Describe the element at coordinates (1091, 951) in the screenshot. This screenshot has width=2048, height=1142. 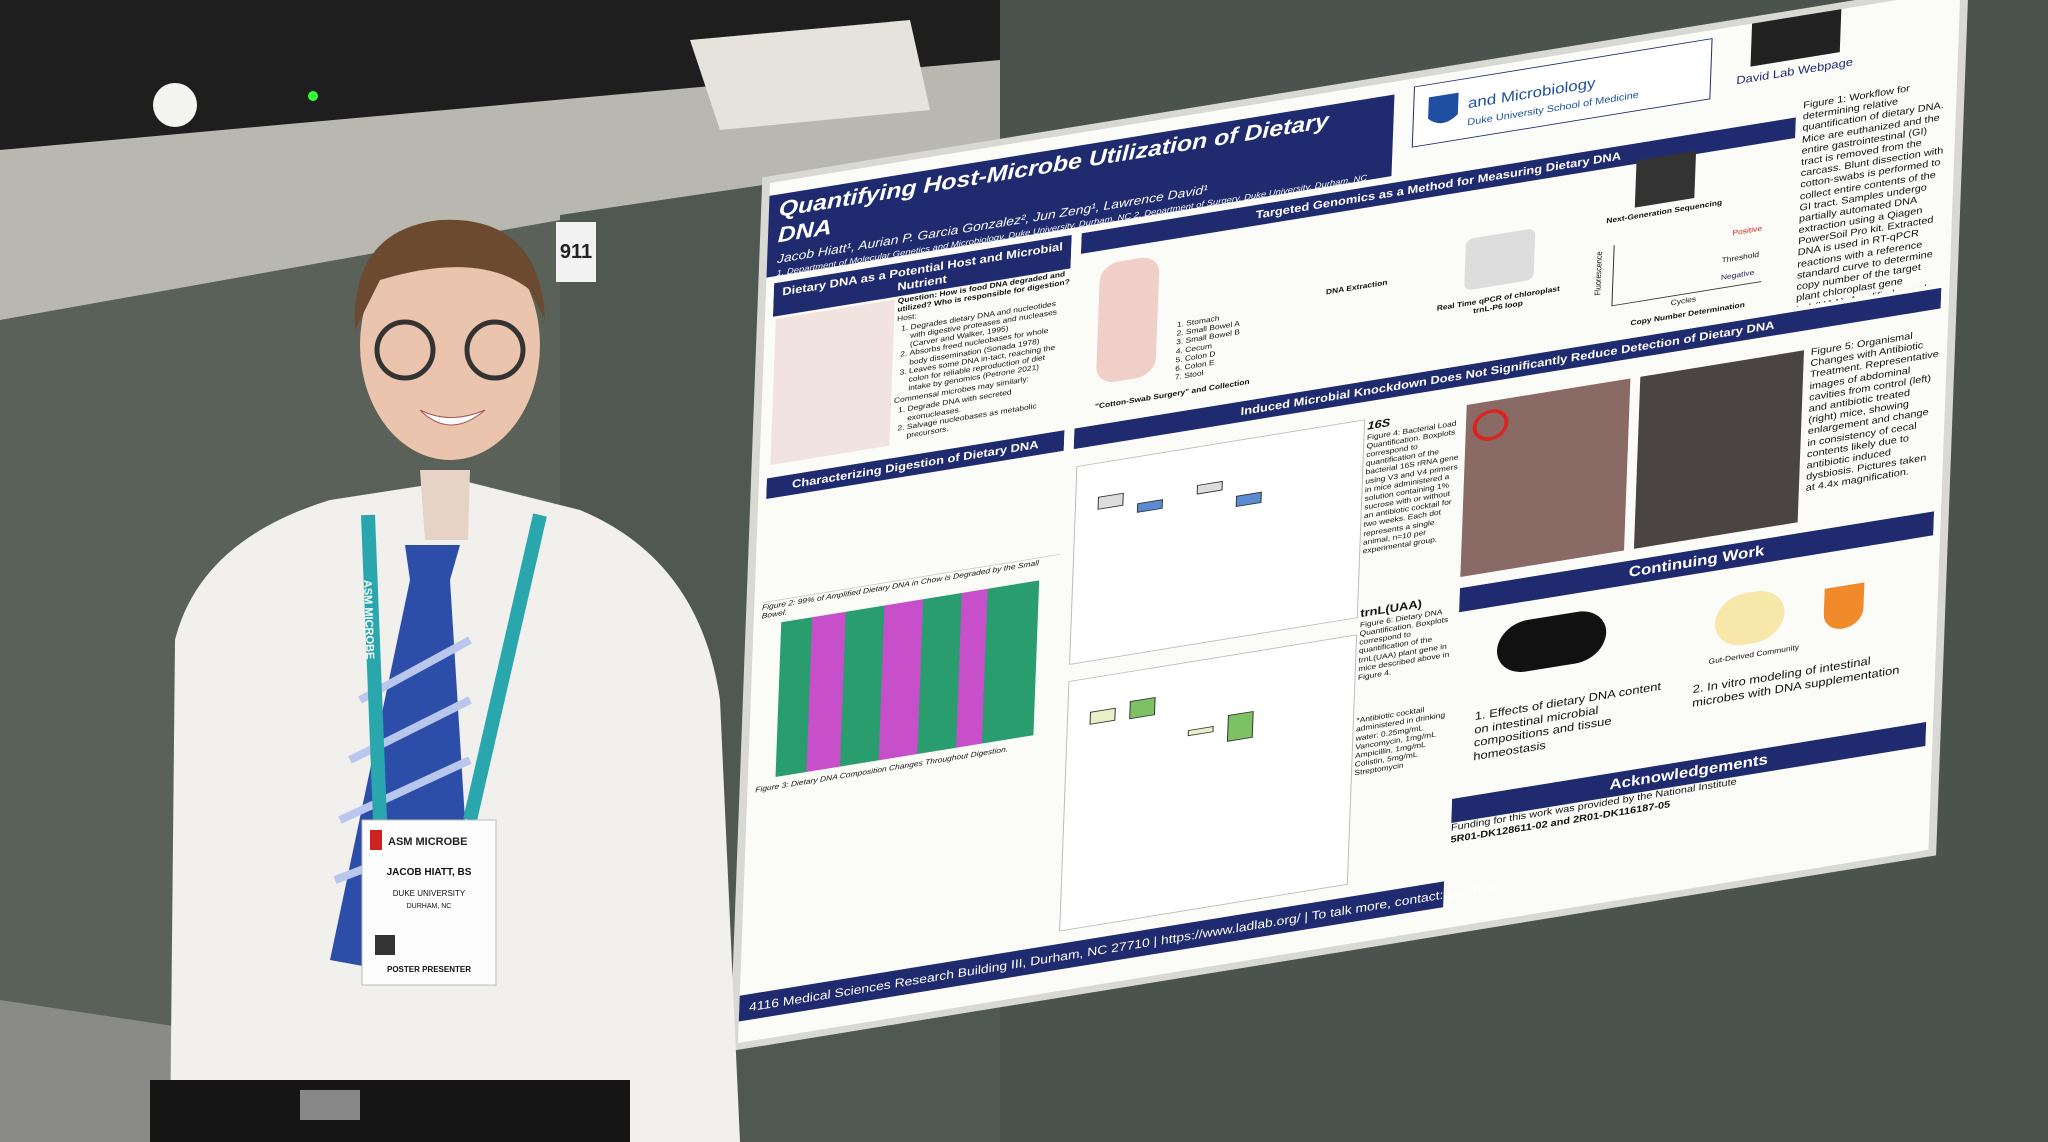
I see `footer-band` at that location.